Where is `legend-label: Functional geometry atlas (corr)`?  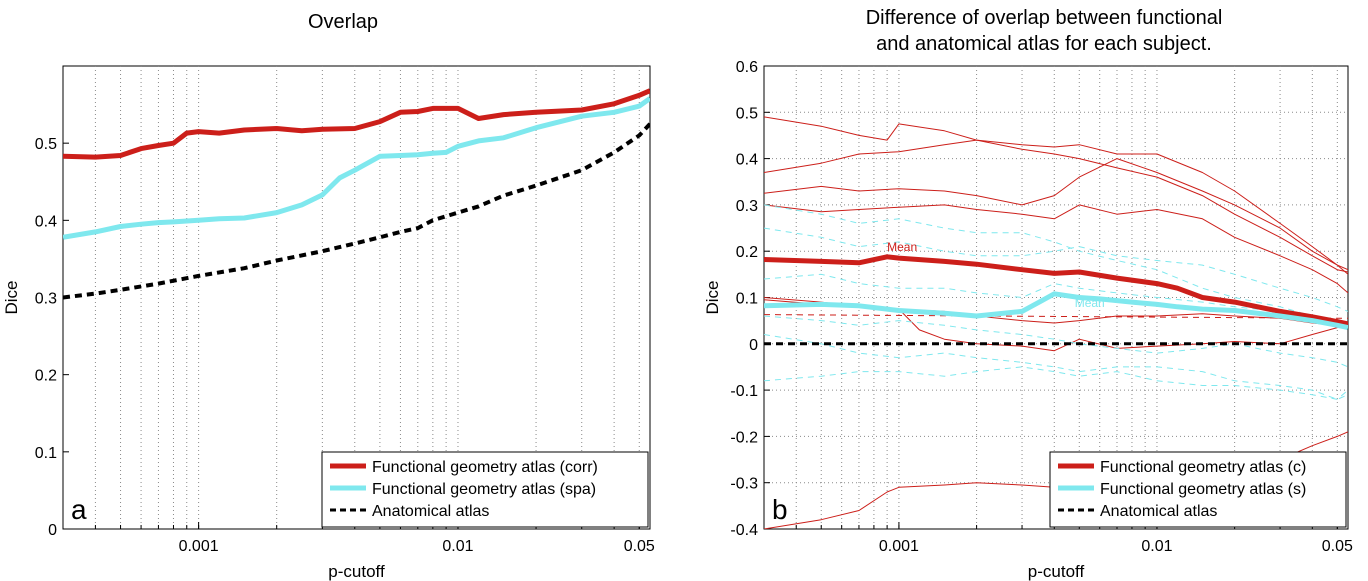
legend-label: Functional geometry atlas (corr) is located at coordinates (485, 467).